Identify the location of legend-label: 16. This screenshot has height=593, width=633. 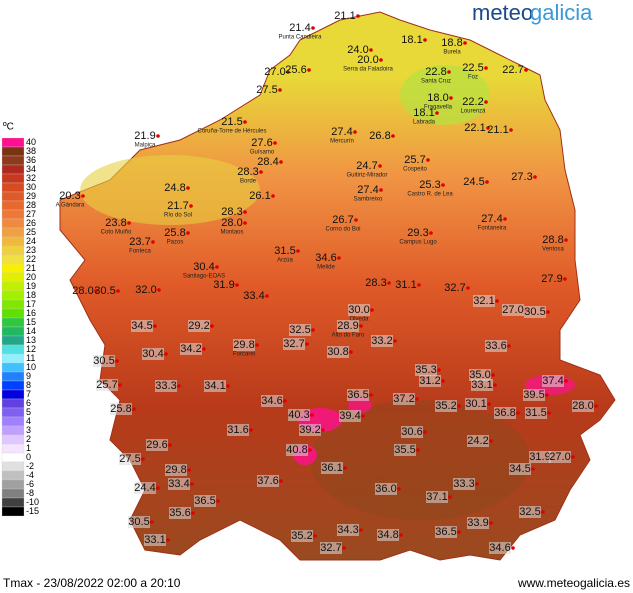
(31, 313).